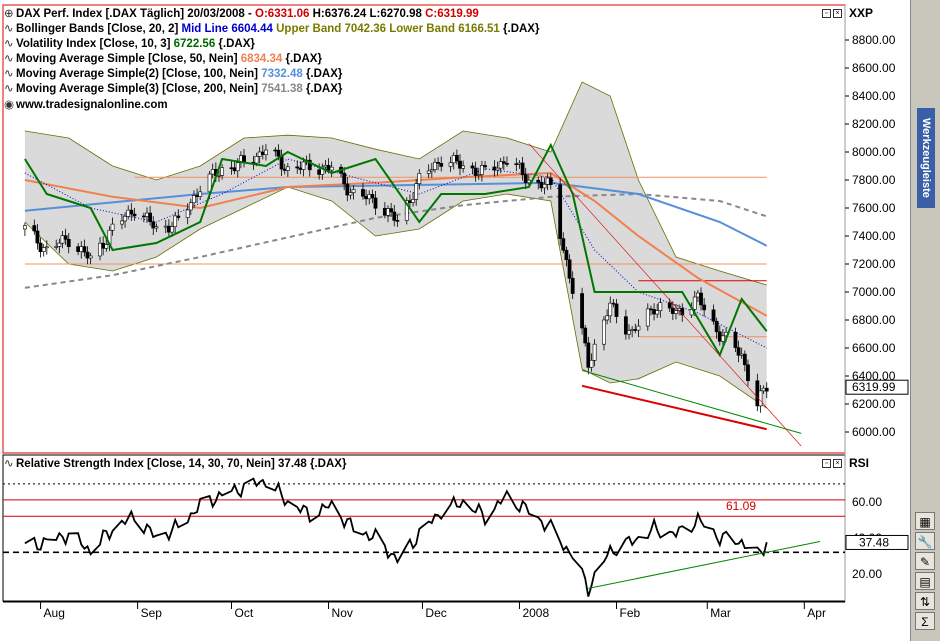 Image resolution: width=940 pixels, height=641 pixels. I want to click on price-axis-label: 8800.00, so click(874, 40).